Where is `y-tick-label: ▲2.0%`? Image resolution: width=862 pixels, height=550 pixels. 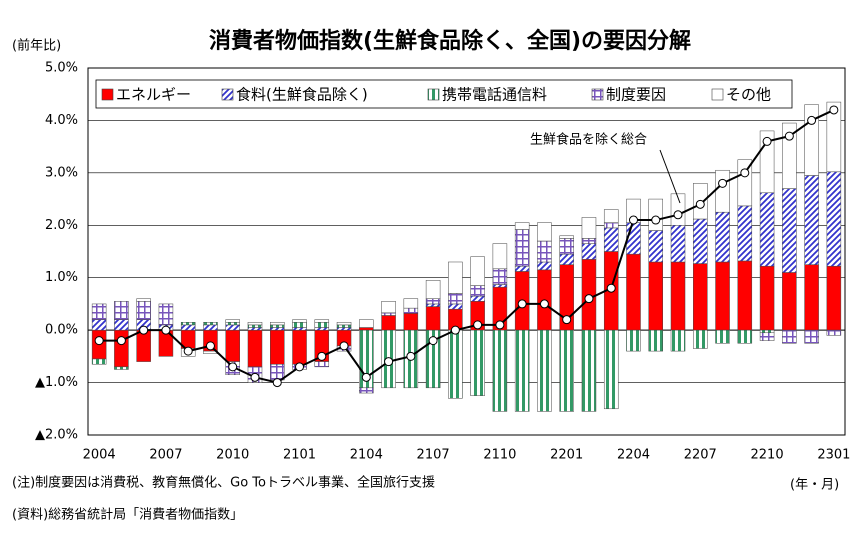
y-tick-label: ▲2.0% is located at coordinates (56, 435).